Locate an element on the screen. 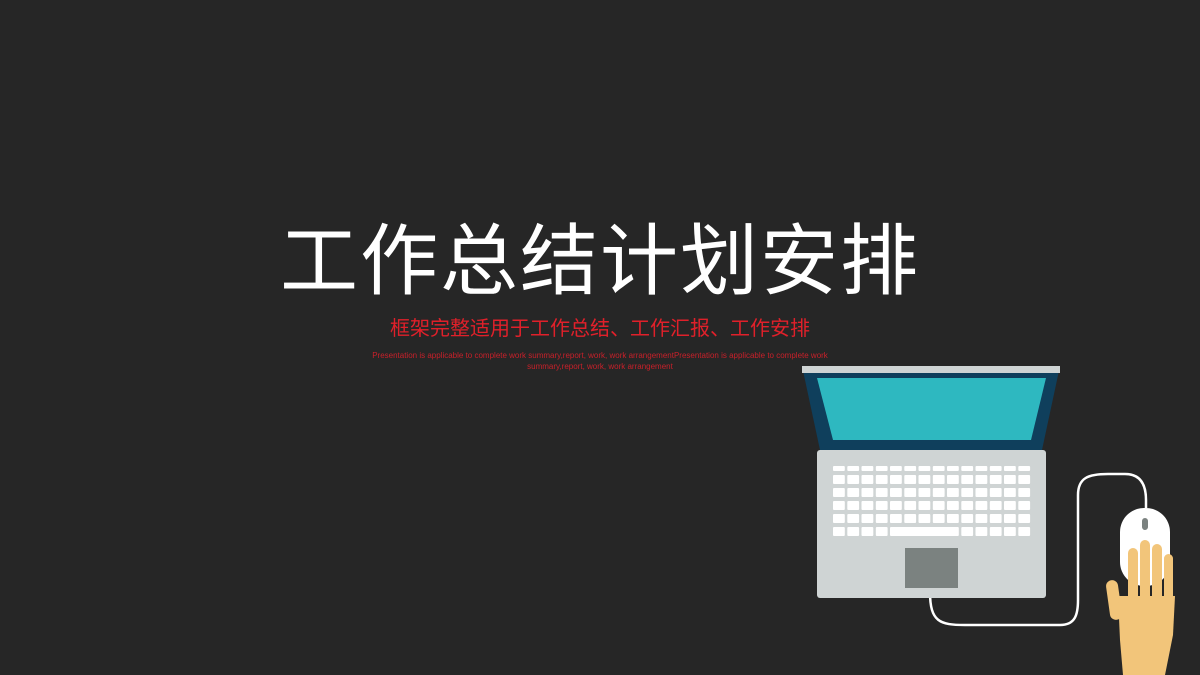 The width and height of the screenshot is (1200, 675). laptop-icon is located at coordinates (931, 482).